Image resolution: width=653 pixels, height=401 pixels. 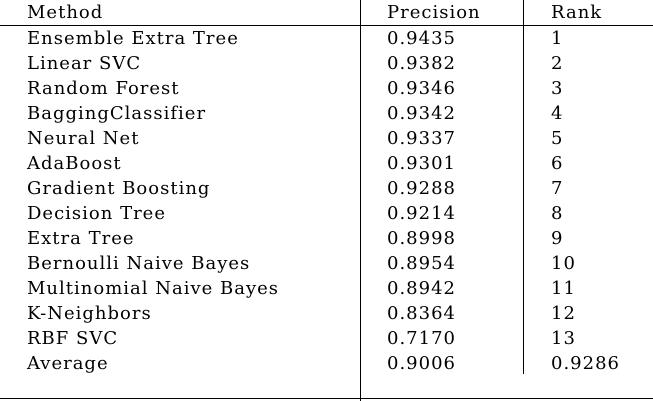 What do you see at coordinates (68, 363) in the screenshot?
I see `method-cell: Average` at bounding box center [68, 363].